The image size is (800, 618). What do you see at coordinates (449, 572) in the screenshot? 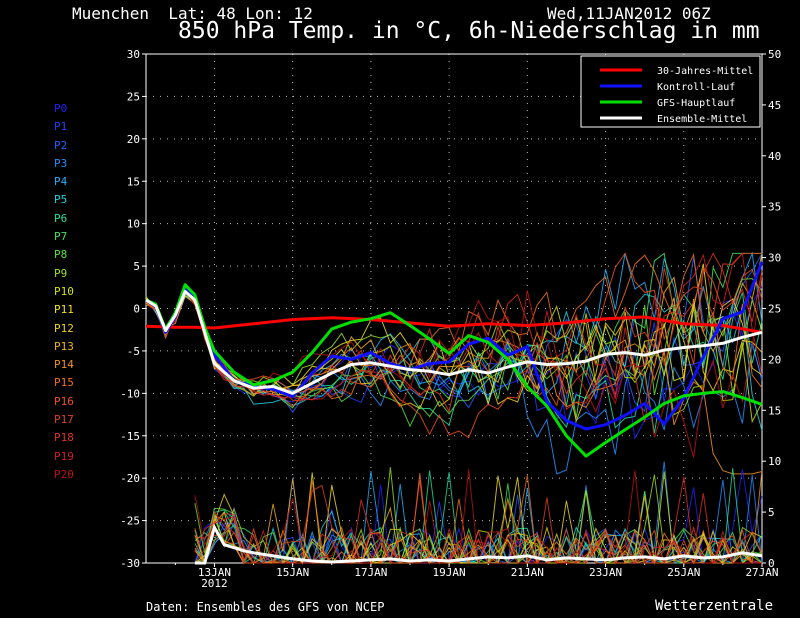
I see `x-tick-label: 19JAN` at bounding box center [449, 572].